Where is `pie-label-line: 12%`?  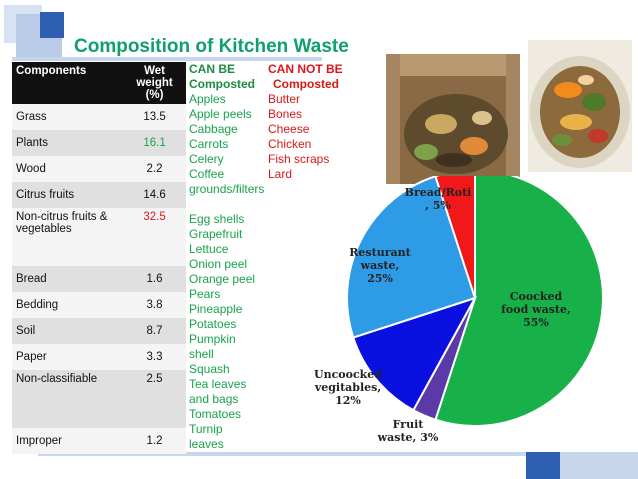
pie-label-line: 12% is located at coordinates (348, 400).